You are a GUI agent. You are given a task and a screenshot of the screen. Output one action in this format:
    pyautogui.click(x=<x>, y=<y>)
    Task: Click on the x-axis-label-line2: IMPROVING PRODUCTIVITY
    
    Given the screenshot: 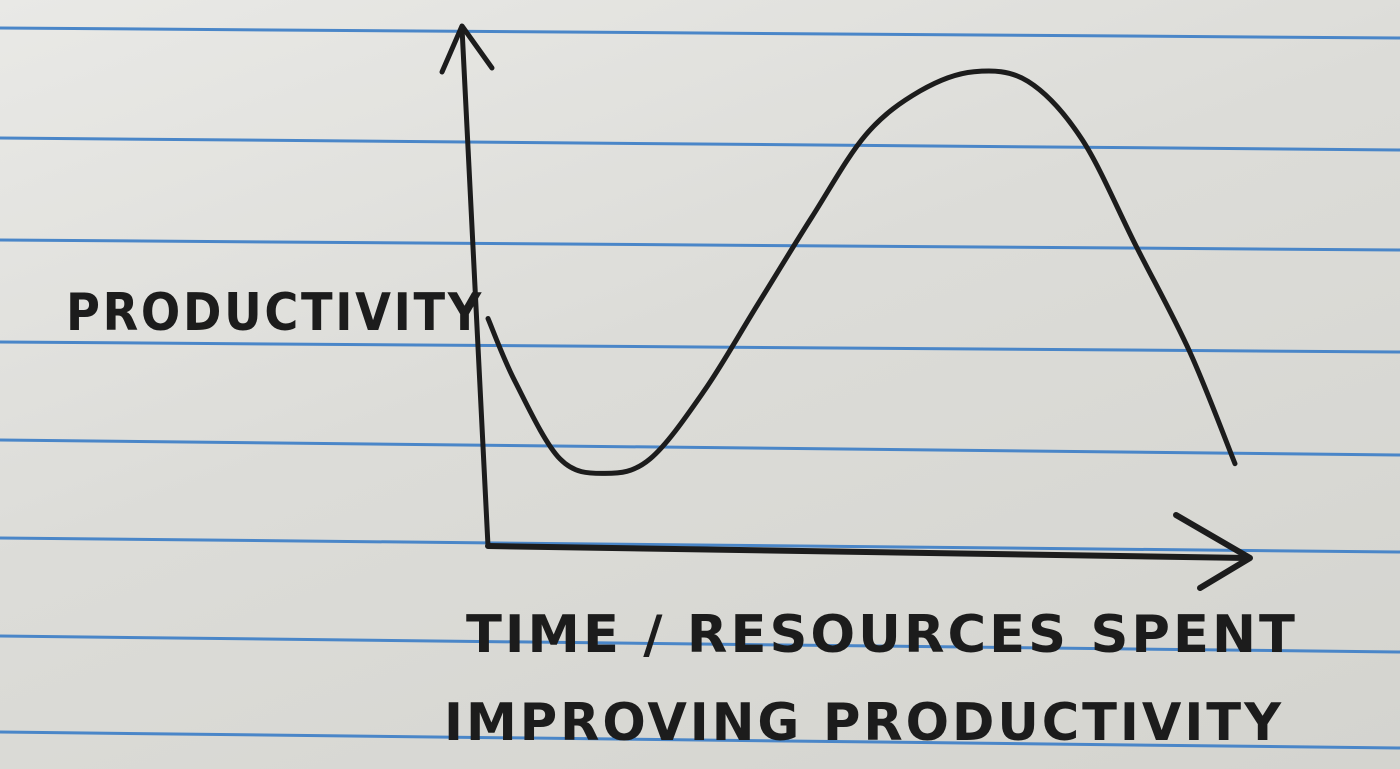 What is the action you would take?
    pyautogui.click(x=864, y=723)
    